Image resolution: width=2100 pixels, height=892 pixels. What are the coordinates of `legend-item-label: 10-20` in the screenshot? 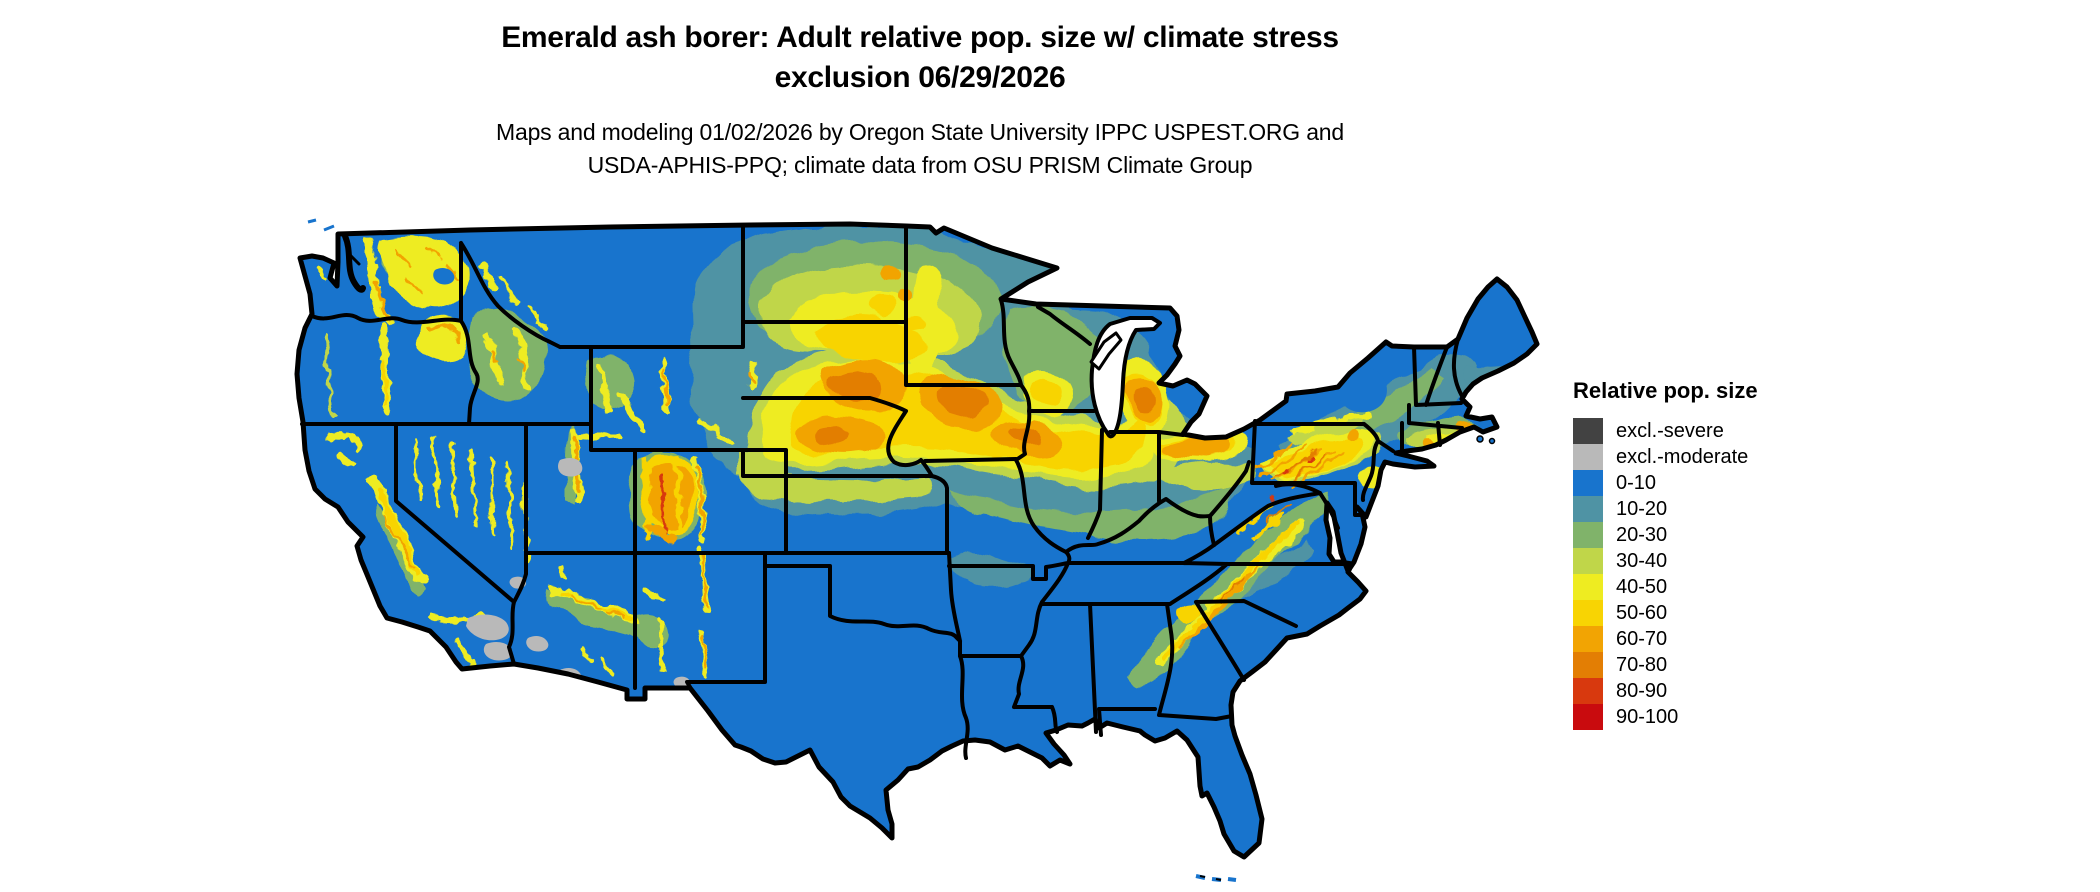 It's located at (1642, 509).